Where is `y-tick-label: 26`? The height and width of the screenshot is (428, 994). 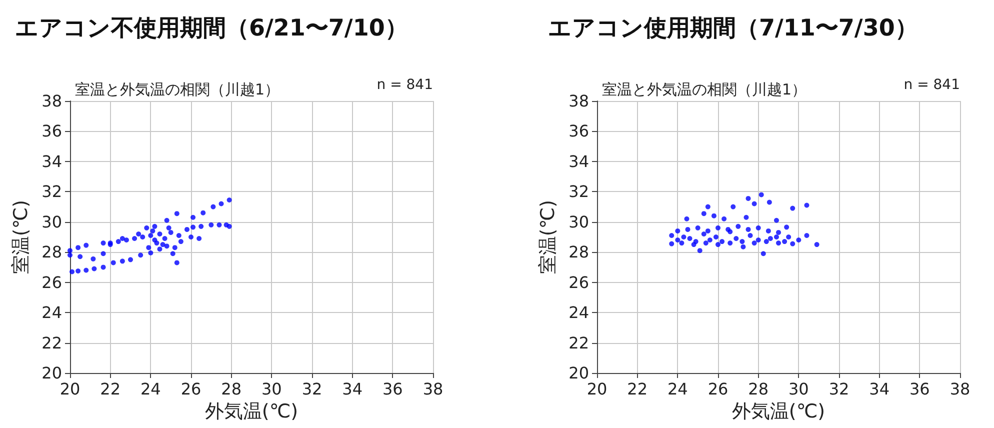
y-tick-label: 26 is located at coordinates (578, 282).